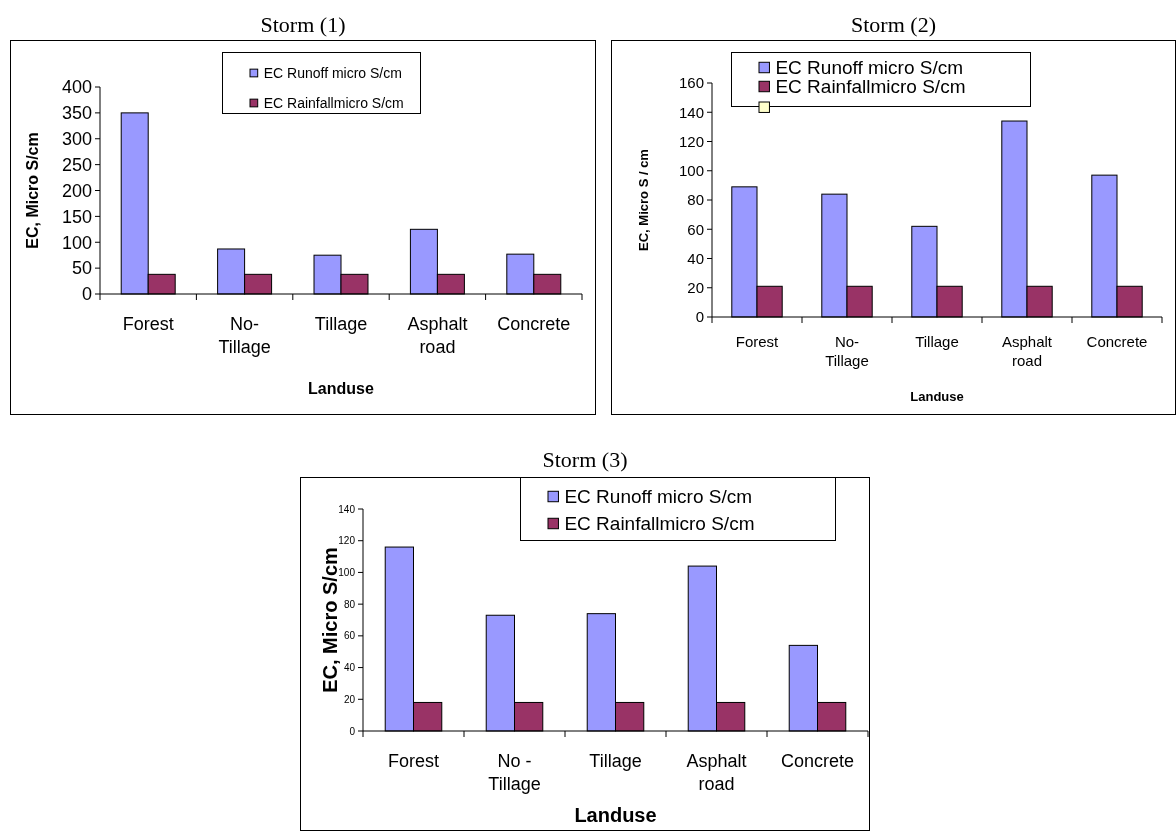  Describe the element at coordinates (76, 139) in the screenshot. I see `y-tick-label: 300` at that location.